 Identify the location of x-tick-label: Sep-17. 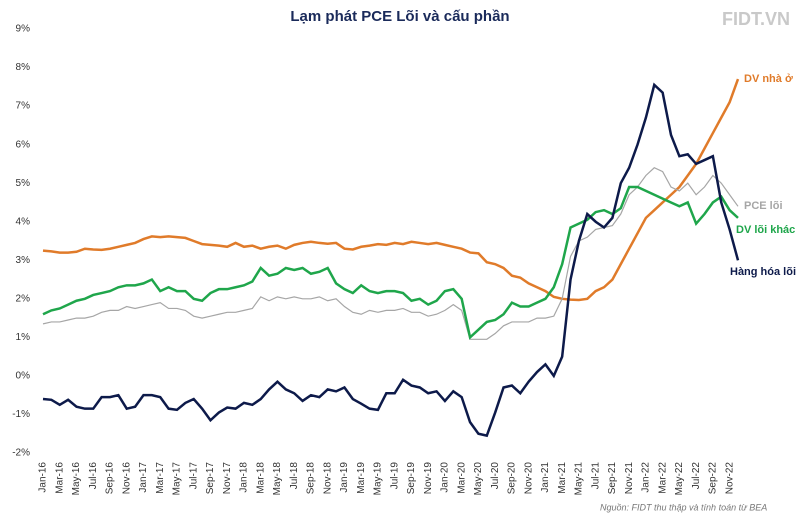
(210, 478).